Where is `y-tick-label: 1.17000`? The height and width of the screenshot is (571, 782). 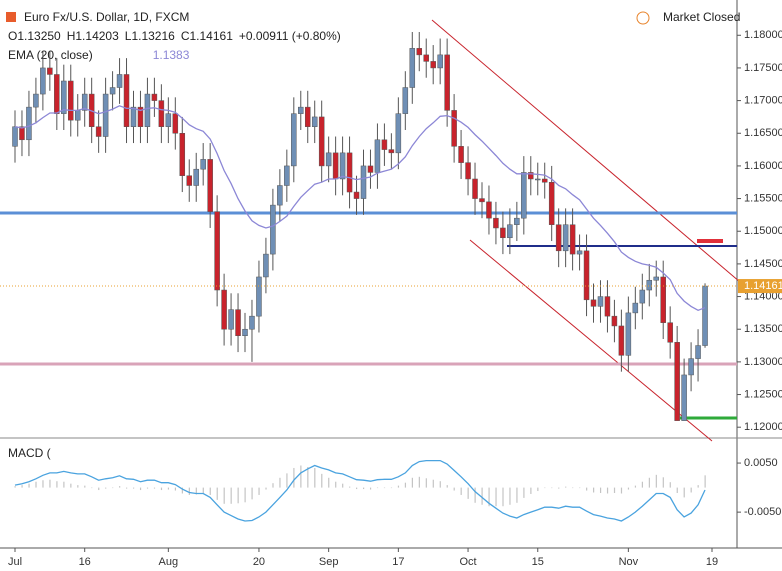
y-tick-label: 1.17000 is located at coordinates (763, 101).